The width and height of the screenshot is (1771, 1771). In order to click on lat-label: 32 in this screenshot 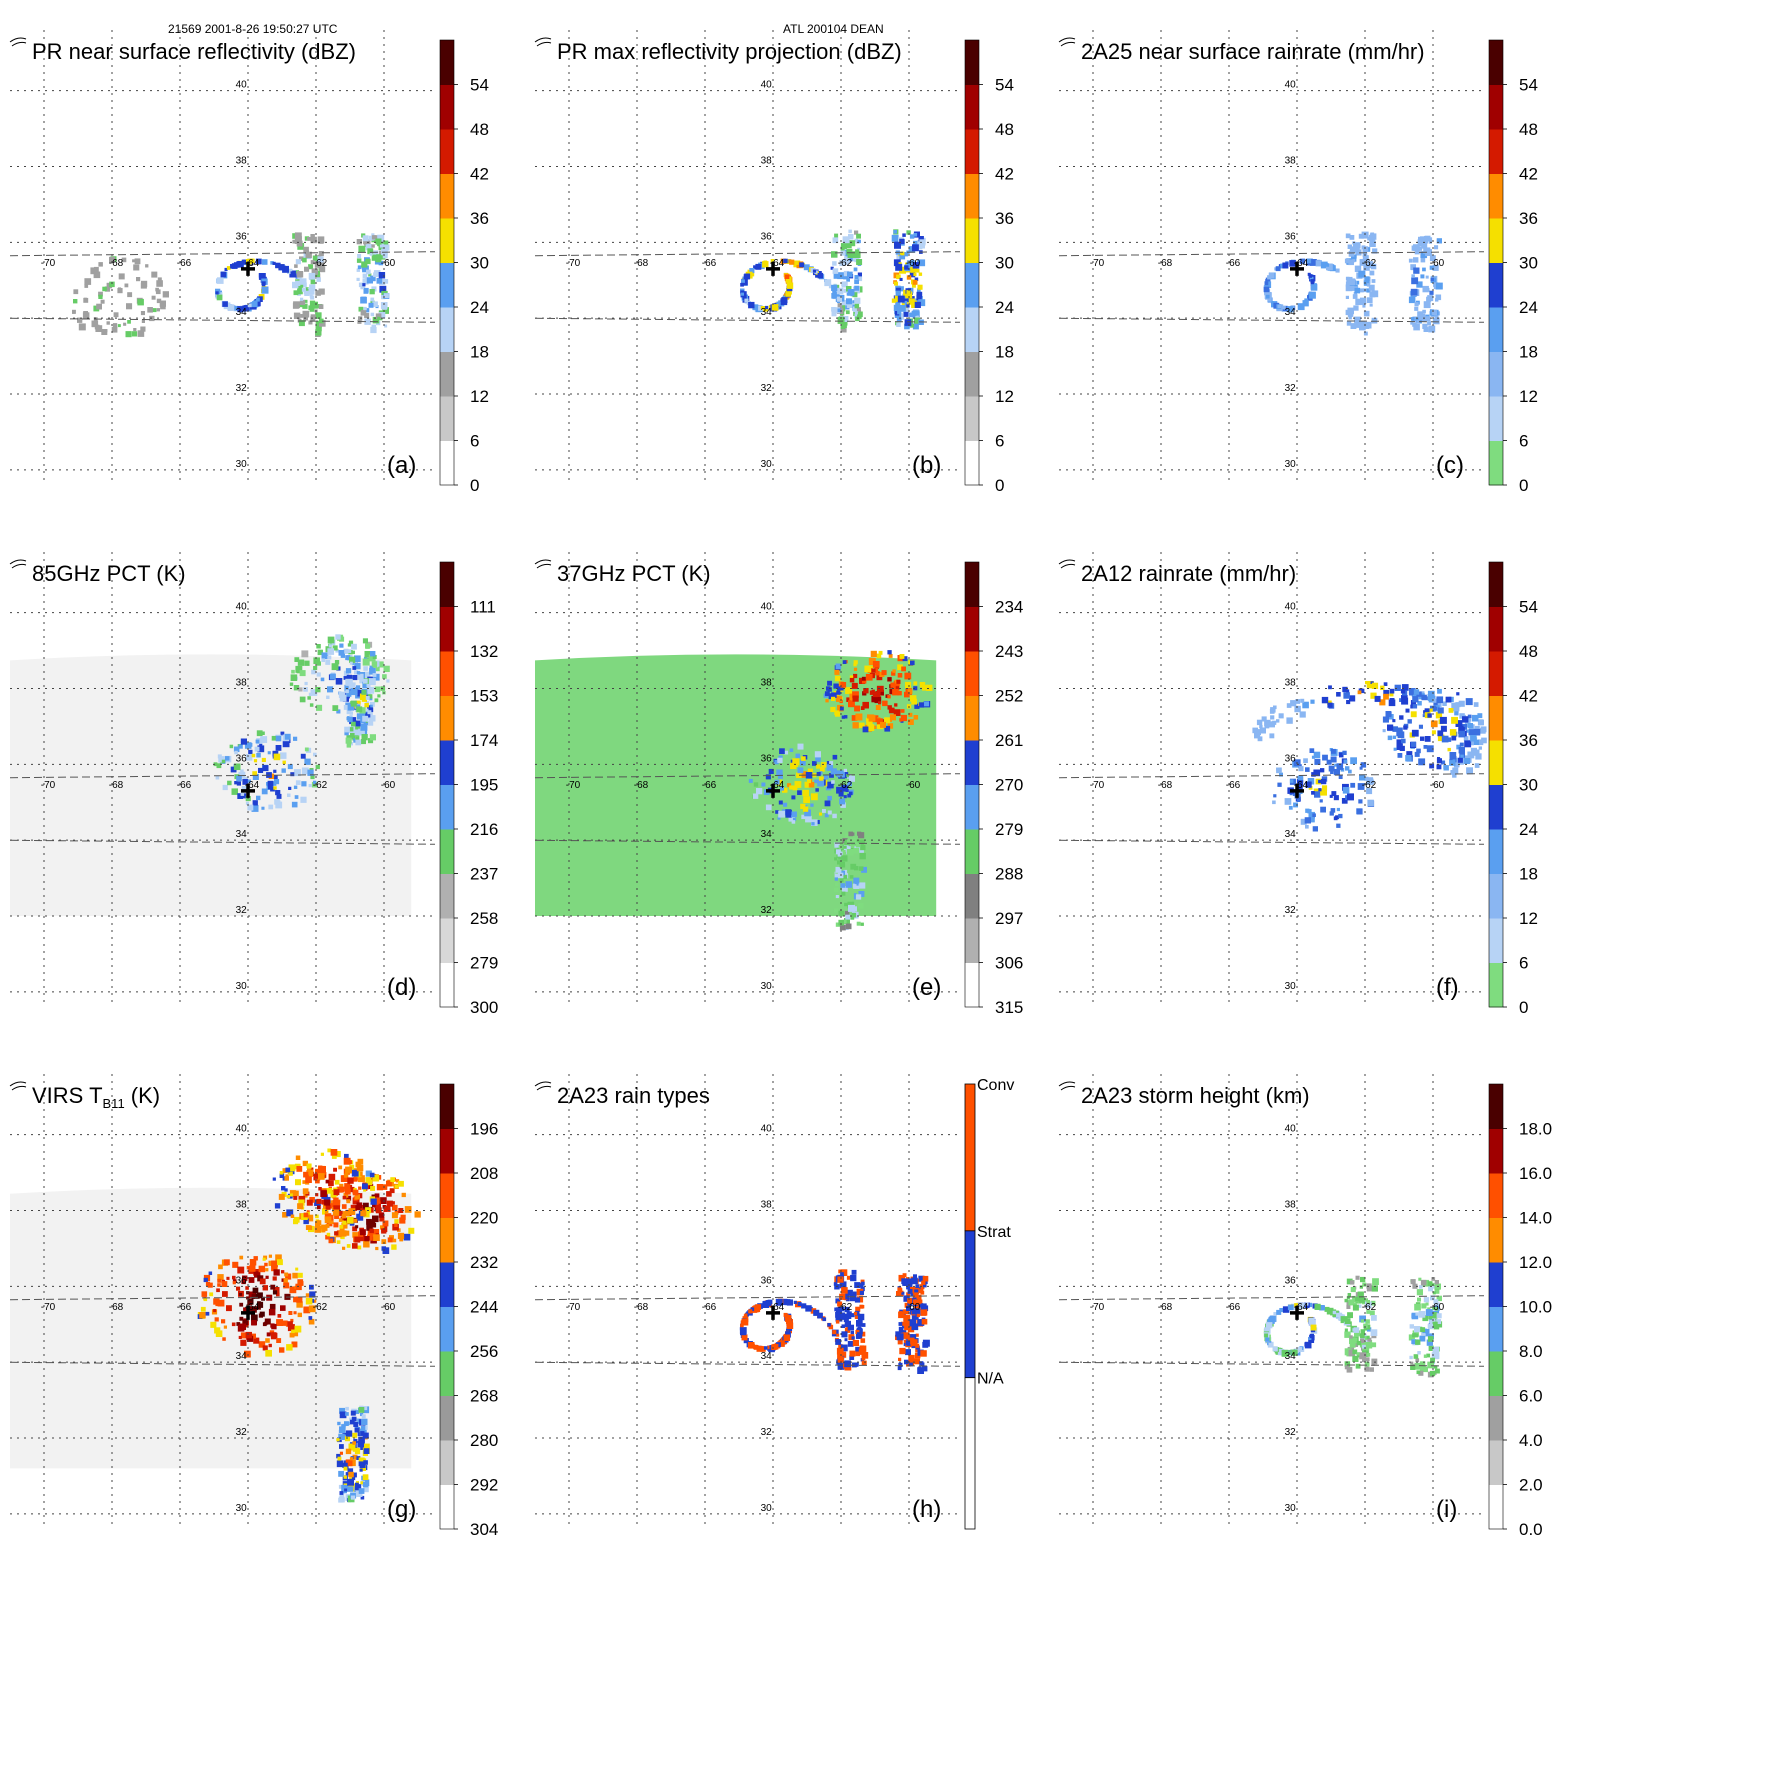, I will do `click(242, 1432)`.